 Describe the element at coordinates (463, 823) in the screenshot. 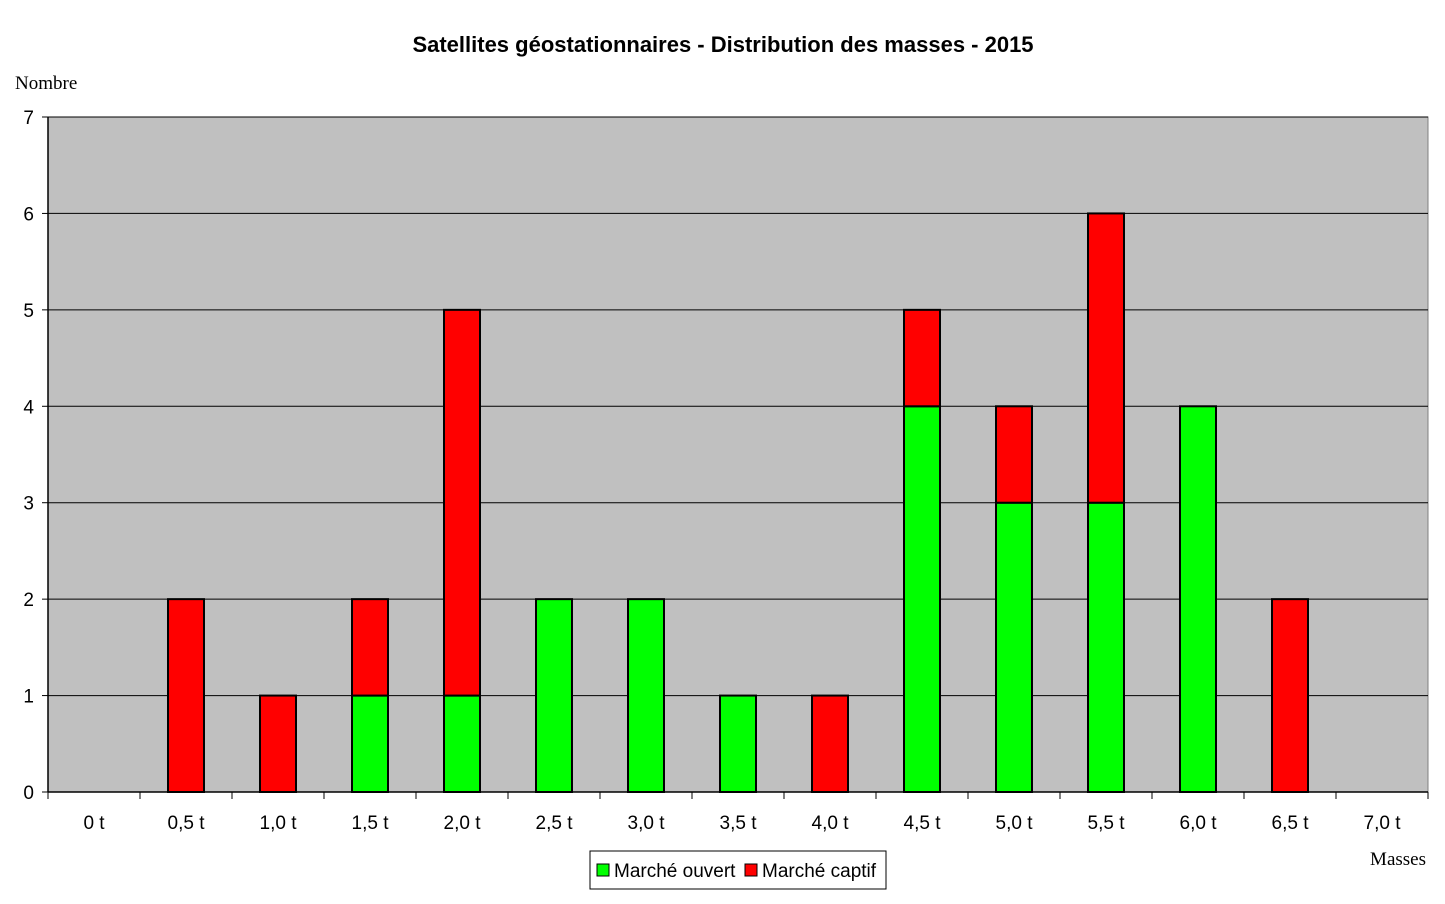

I see `x-tick-label: 2,0 t` at that location.